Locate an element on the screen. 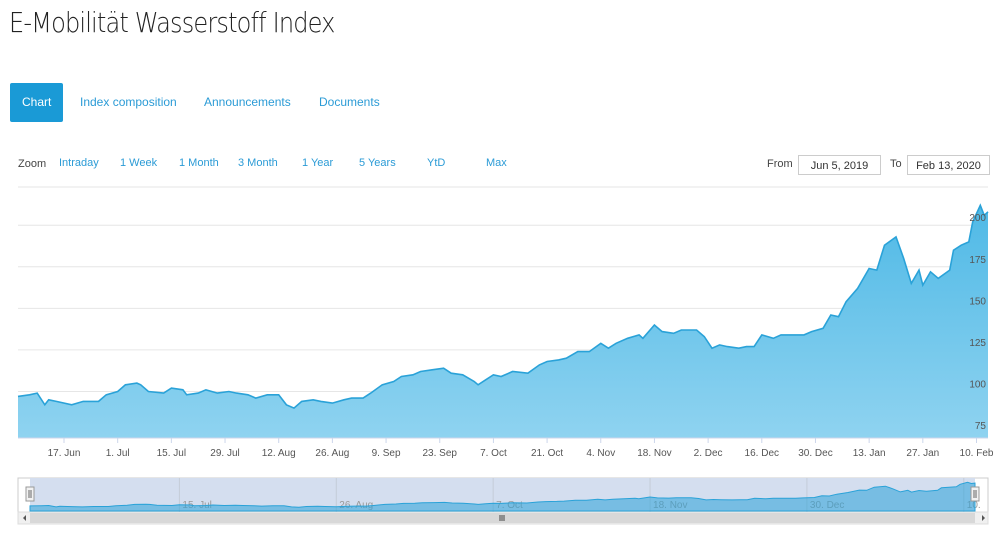 Image resolution: width=1000 pixels, height=541 pixels. zoom-option: 5 Years is located at coordinates (377, 163).